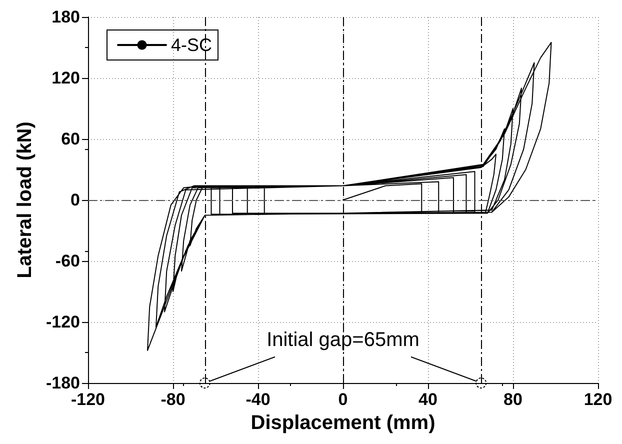  What do you see at coordinates (66, 17) in the screenshot?
I see `y-tick-label: 180` at bounding box center [66, 17].